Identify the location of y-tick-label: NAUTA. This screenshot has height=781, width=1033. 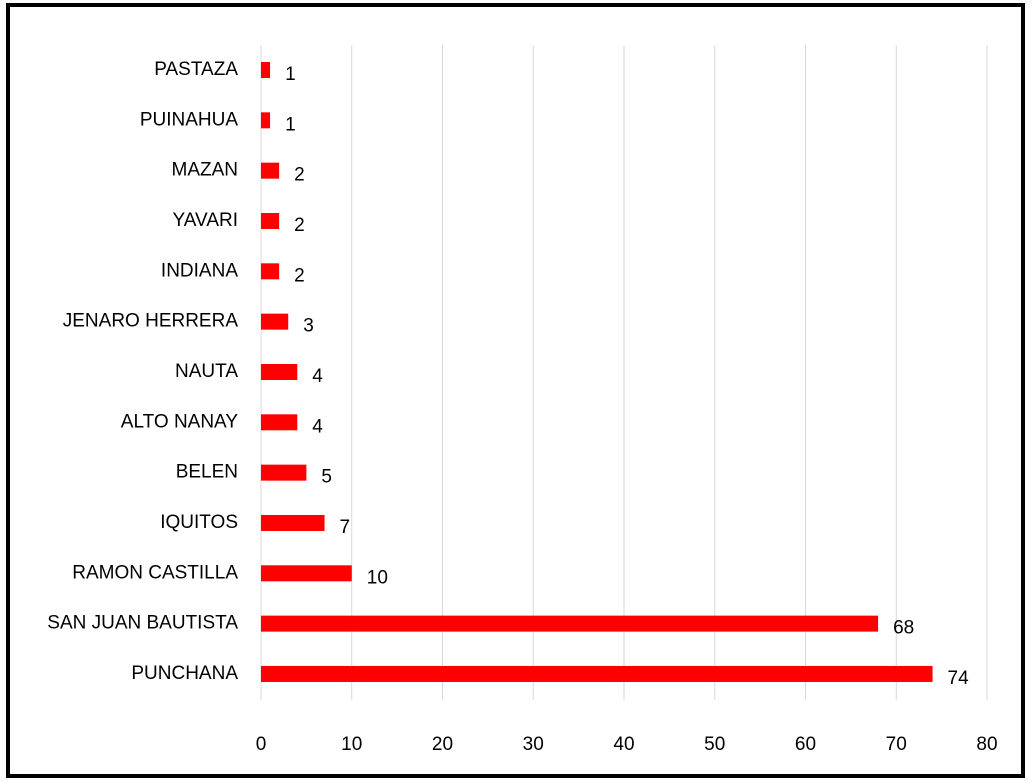
(206, 371).